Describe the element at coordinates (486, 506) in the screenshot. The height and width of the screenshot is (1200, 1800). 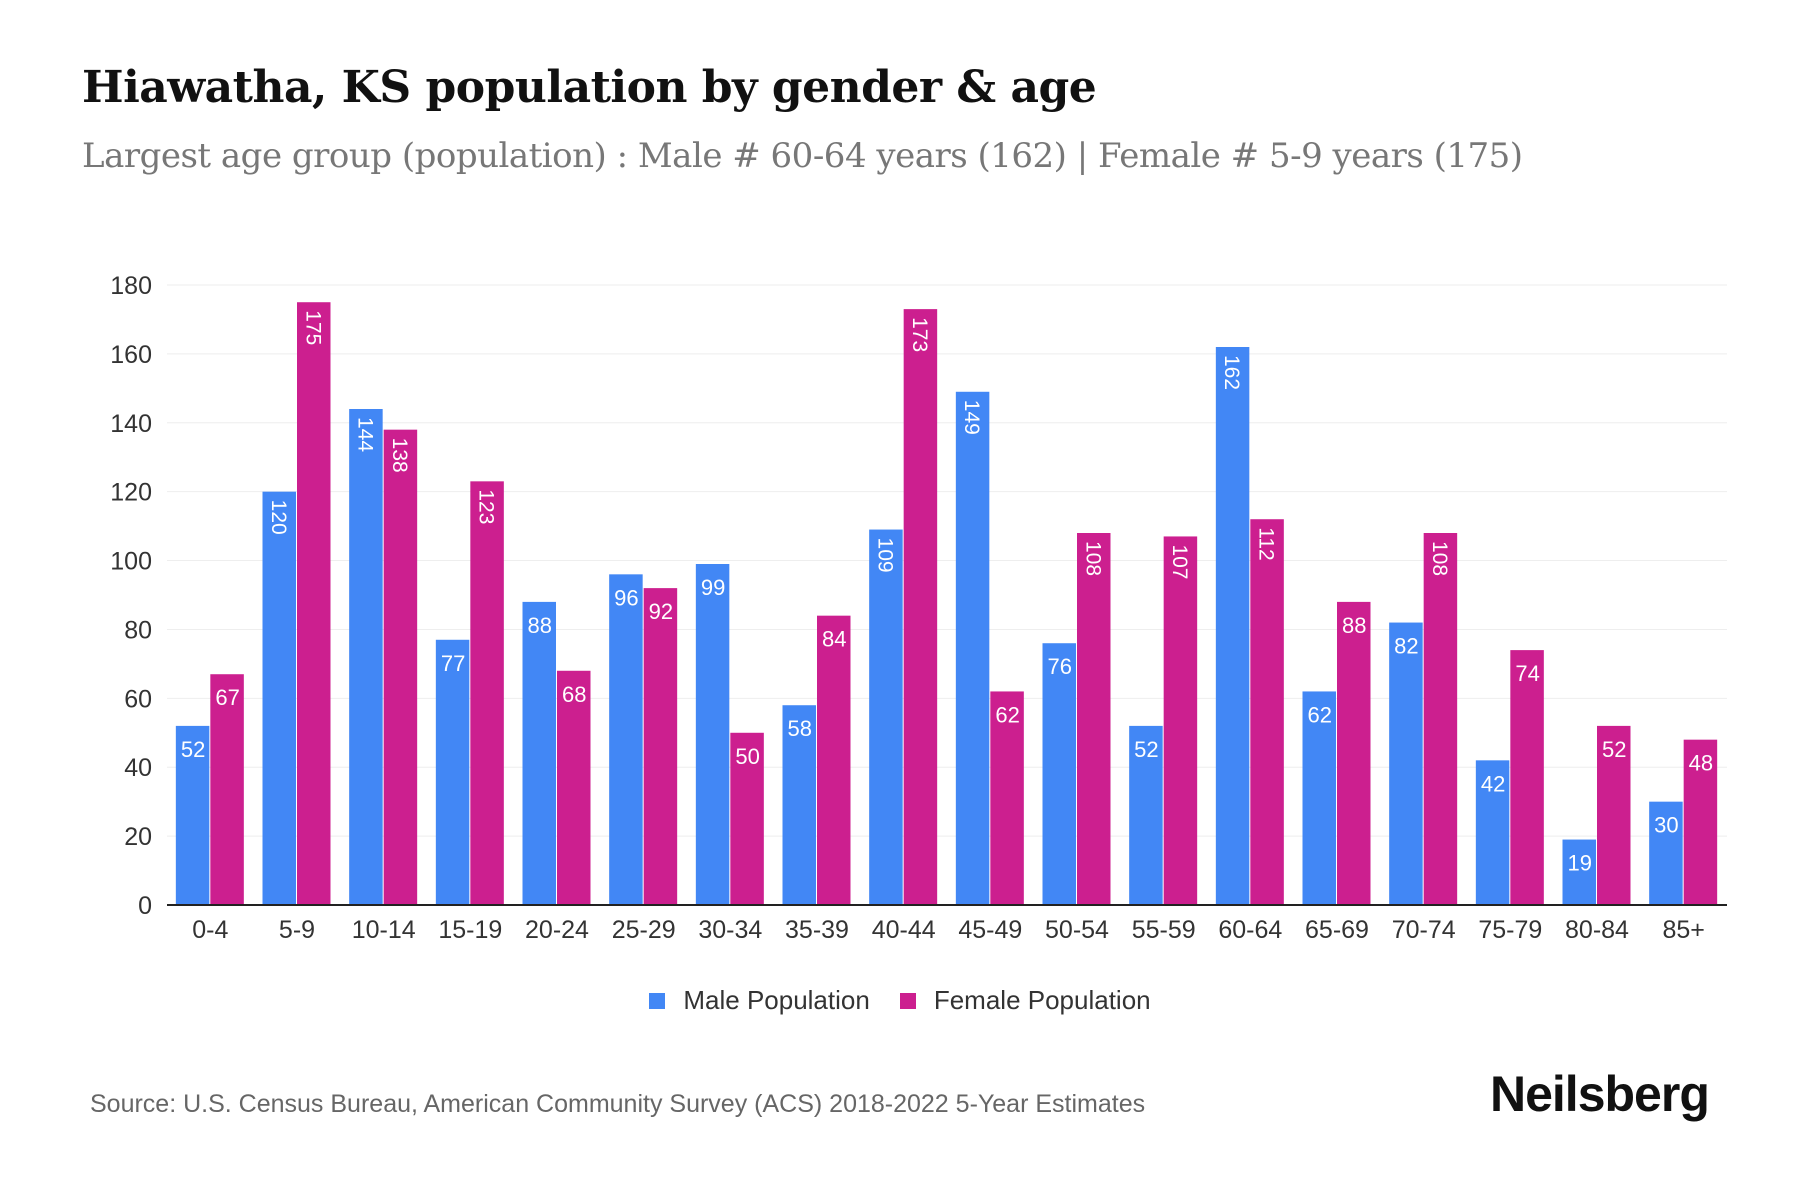
I see `data-label: 123` at that location.